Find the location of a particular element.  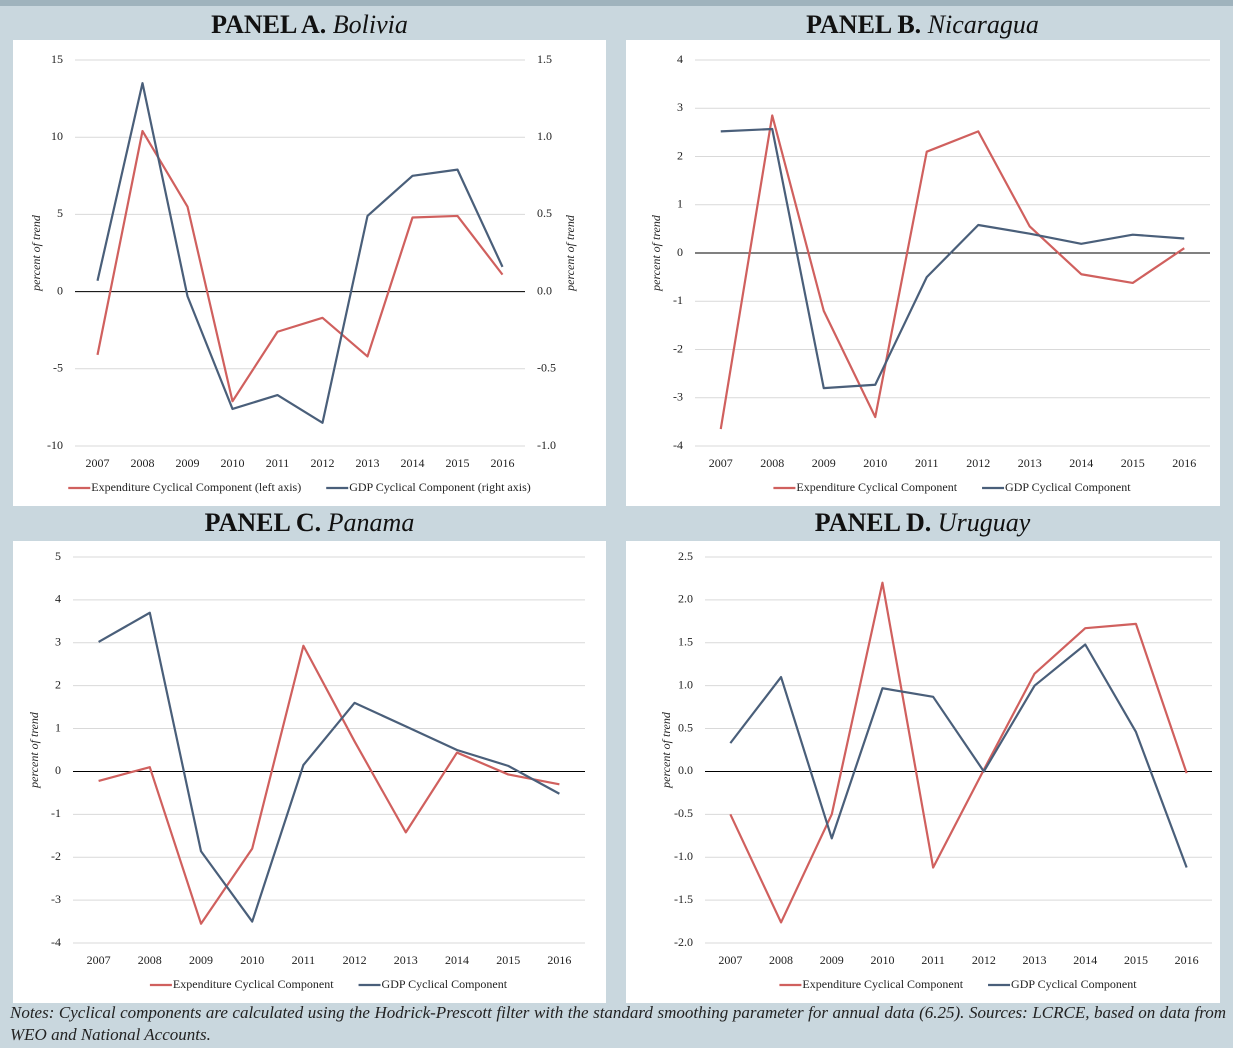

y-tick-label: 15 is located at coordinates (57, 59).